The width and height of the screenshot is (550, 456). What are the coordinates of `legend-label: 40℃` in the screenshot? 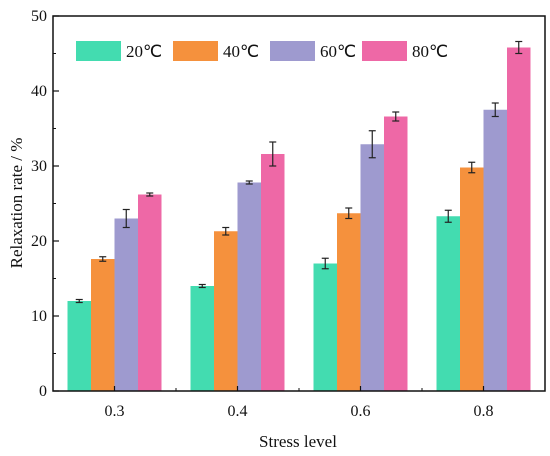 It's located at (241, 51).